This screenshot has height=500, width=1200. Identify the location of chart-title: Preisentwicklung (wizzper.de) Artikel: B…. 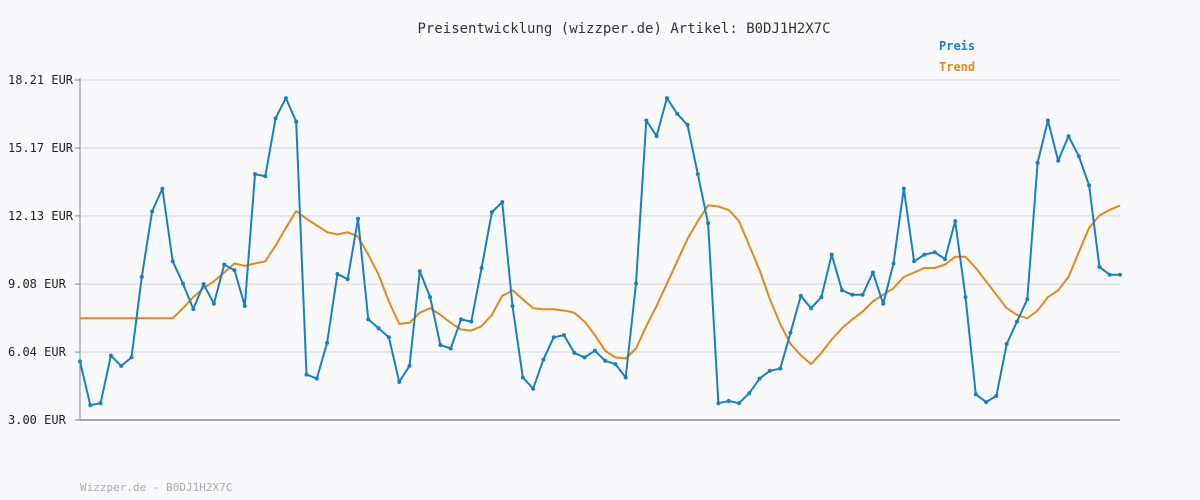
(623, 29).